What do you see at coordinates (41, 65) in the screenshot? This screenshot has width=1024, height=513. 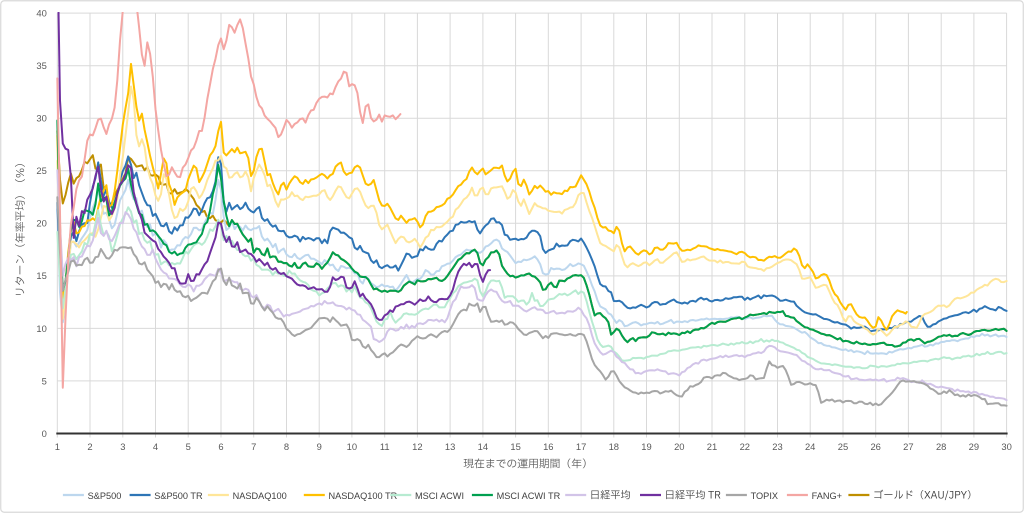 I see `svg-text: 35` at bounding box center [41, 65].